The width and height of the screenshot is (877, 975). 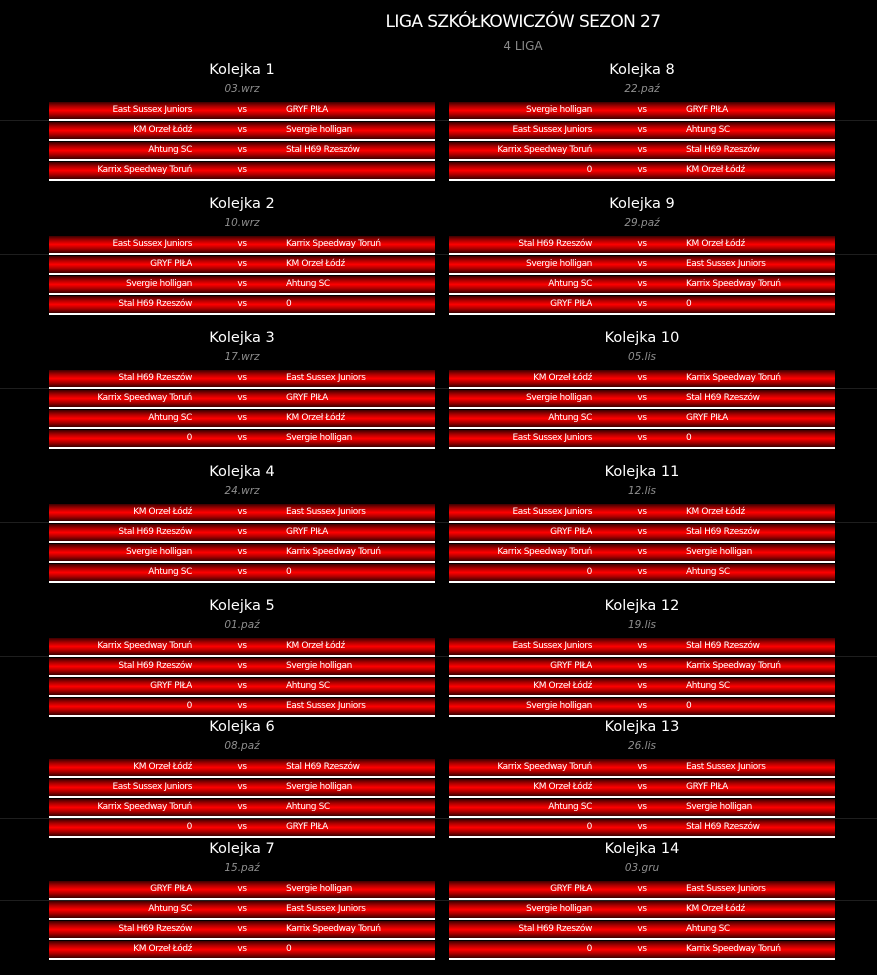 What do you see at coordinates (642, 204) in the screenshot?
I see `round-title: Kolejka 9` at bounding box center [642, 204].